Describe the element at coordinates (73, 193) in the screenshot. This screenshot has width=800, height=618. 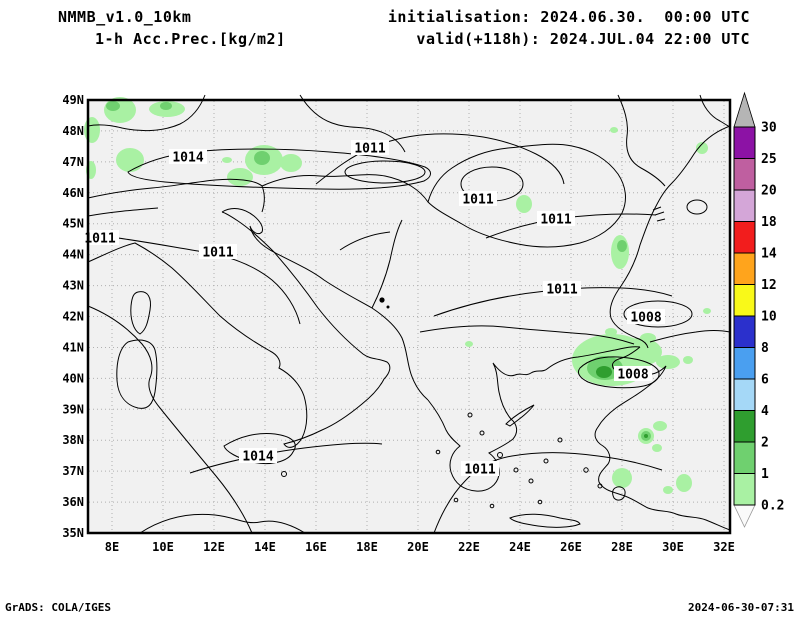
I see `lat-tick-label: 46N` at that location.